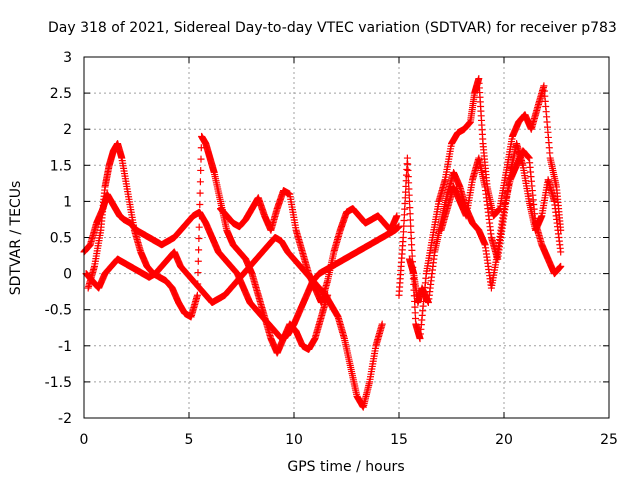 This screenshot has width=640, height=480. What do you see at coordinates (67, 275) in the screenshot?
I see `y-tick-label-6: 0` at bounding box center [67, 275].